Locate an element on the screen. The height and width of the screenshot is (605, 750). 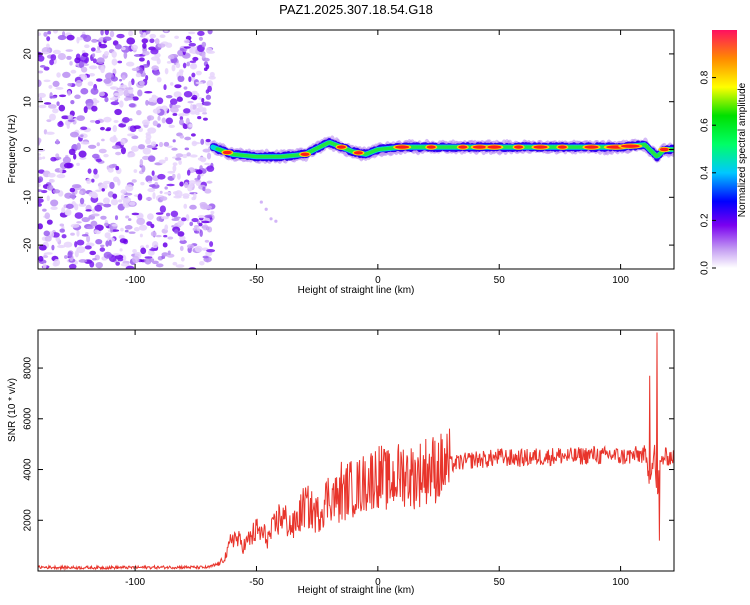
trace-stray-dot is located at coordinates (266, 209).